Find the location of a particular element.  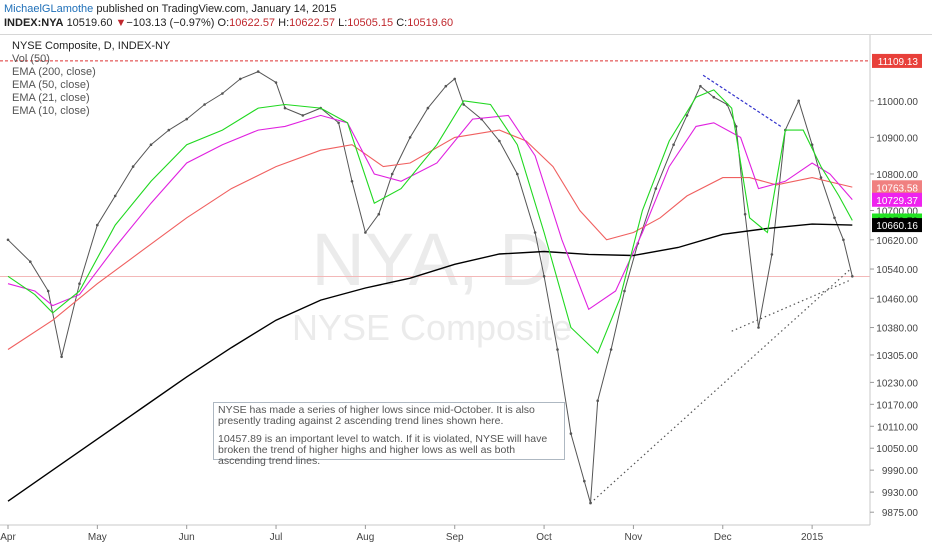

trendline-december is located at coordinates (791, 305).